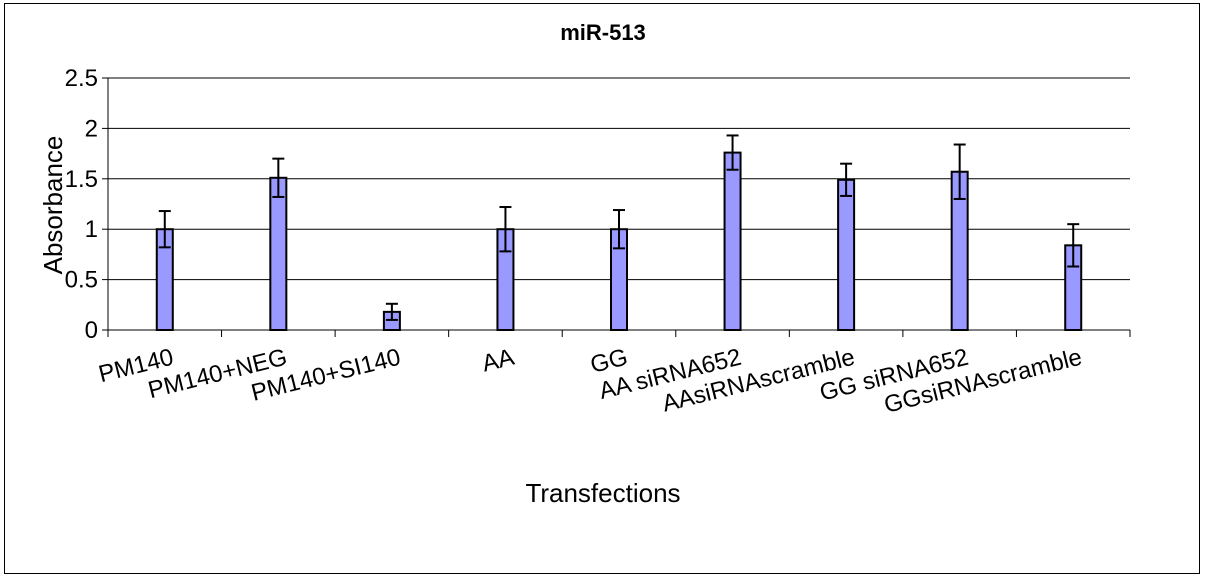 Image resolution: width=1206 pixels, height=579 pixels. What do you see at coordinates (278, 253) in the screenshot?
I see `bar-pm140-neg` at bounding box center [278, 253].